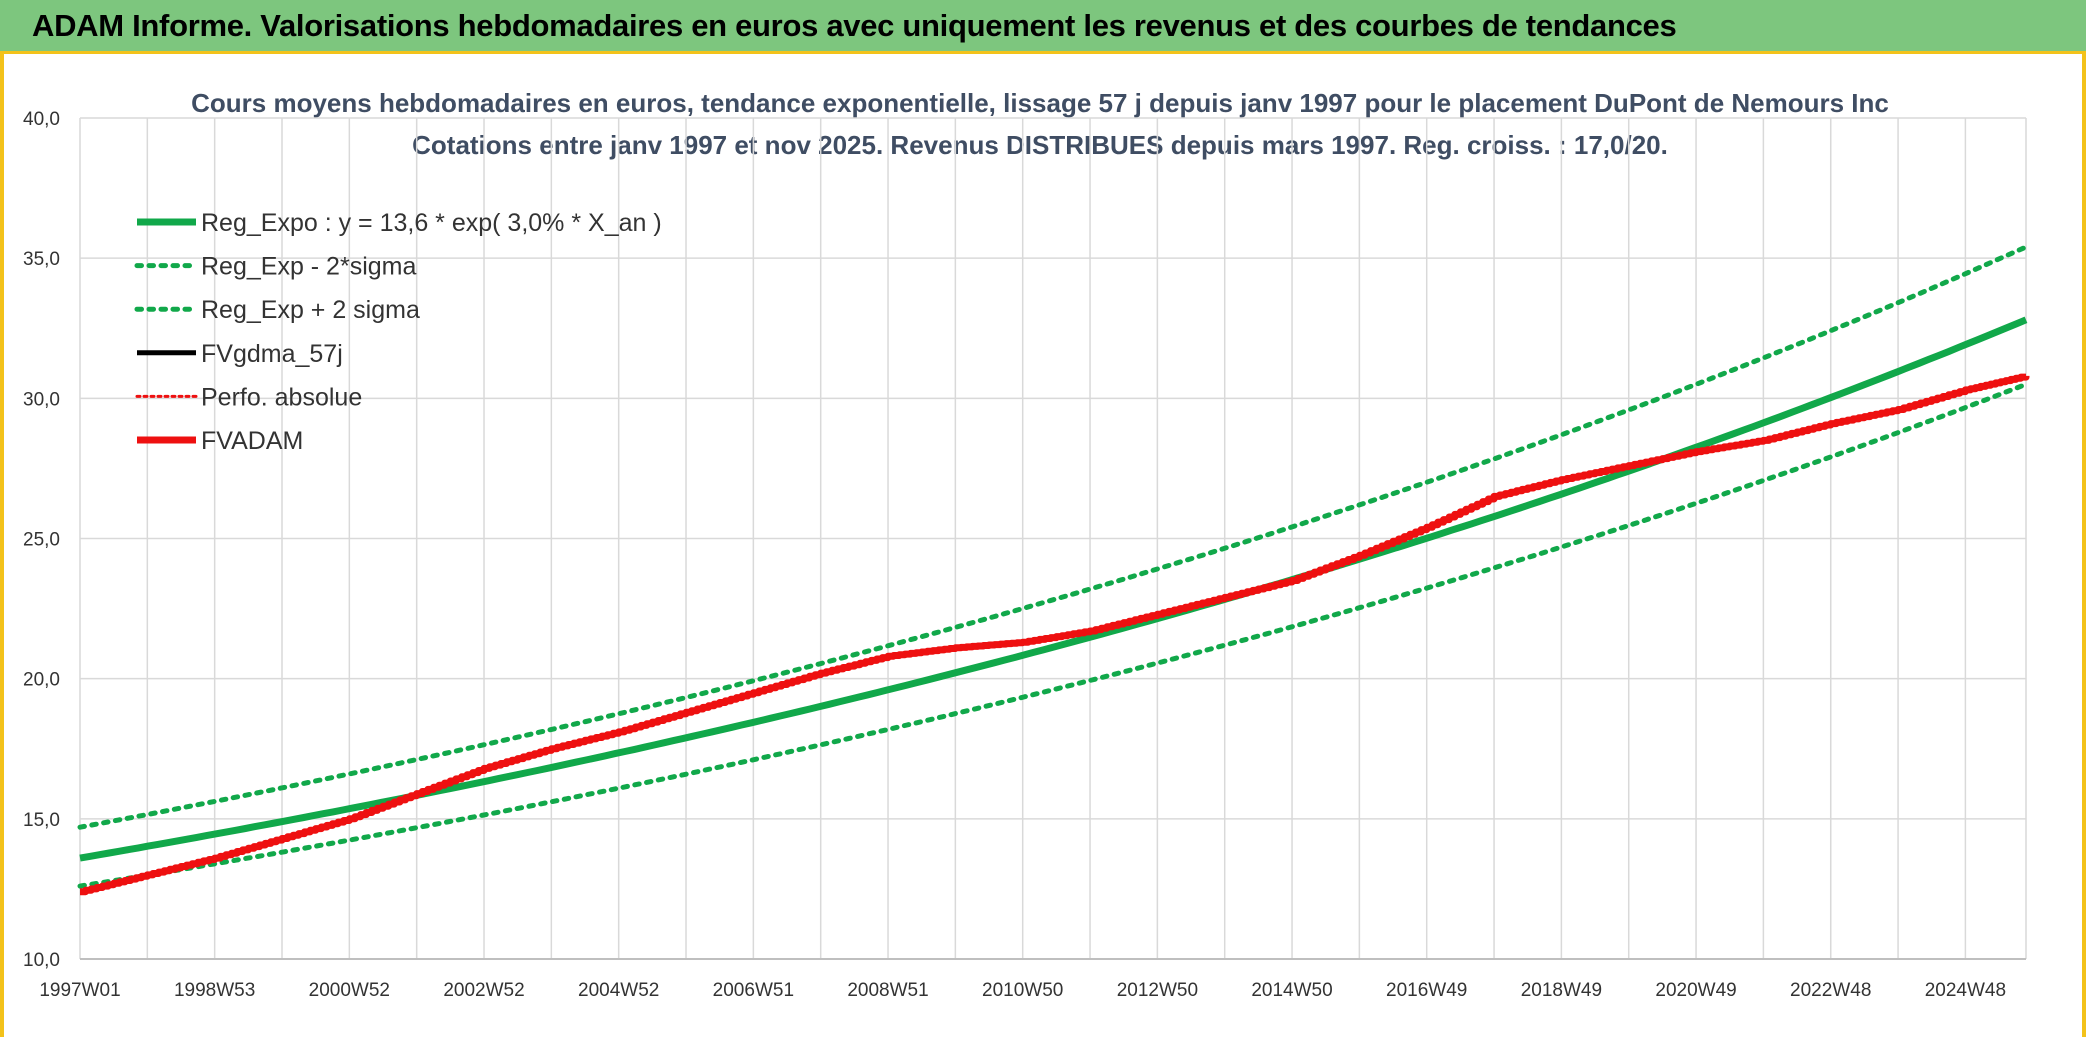 The image size is (2086, 1037). Describe the element at coordinates (310, 310) in the screenshot. I see `legend-label: Reg_Exp + 2 sigma` at that location.